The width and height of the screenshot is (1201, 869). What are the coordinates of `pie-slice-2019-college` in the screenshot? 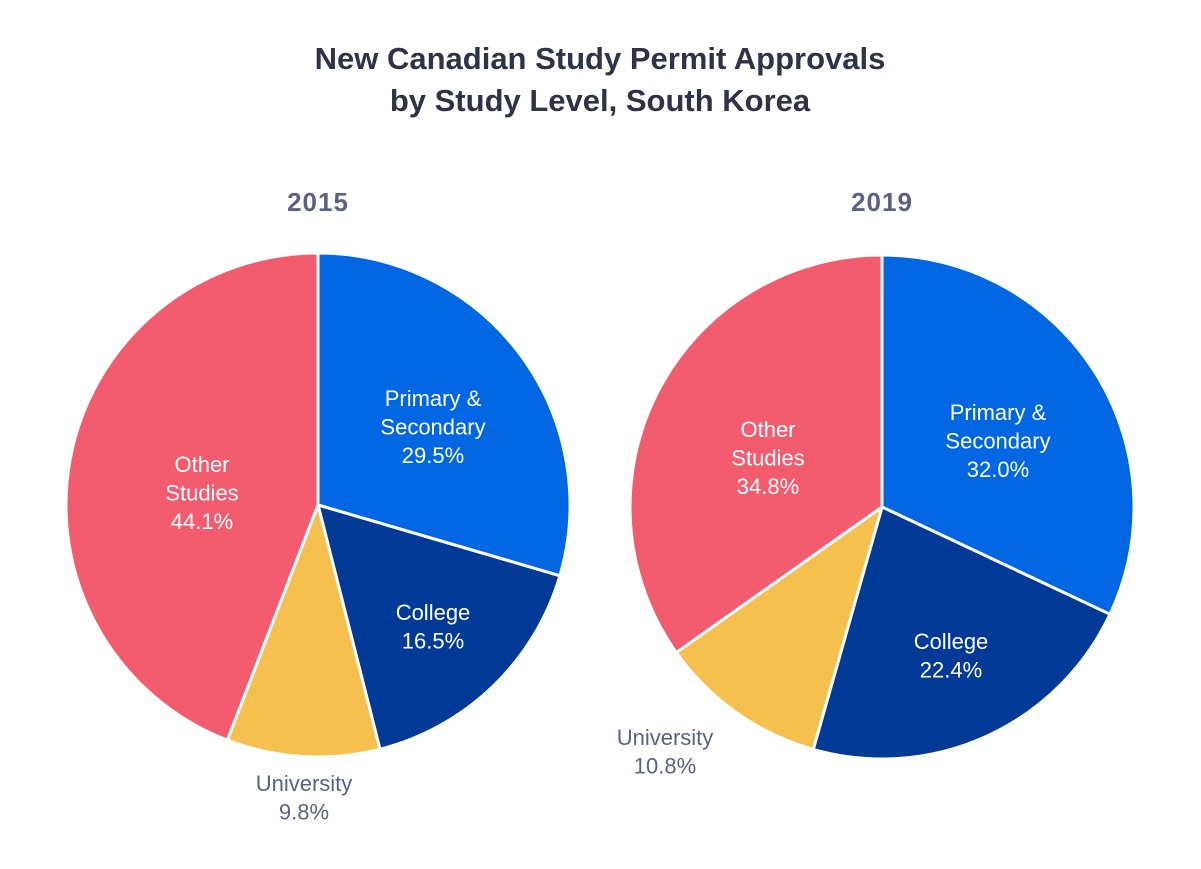 It's located at (961, 633).